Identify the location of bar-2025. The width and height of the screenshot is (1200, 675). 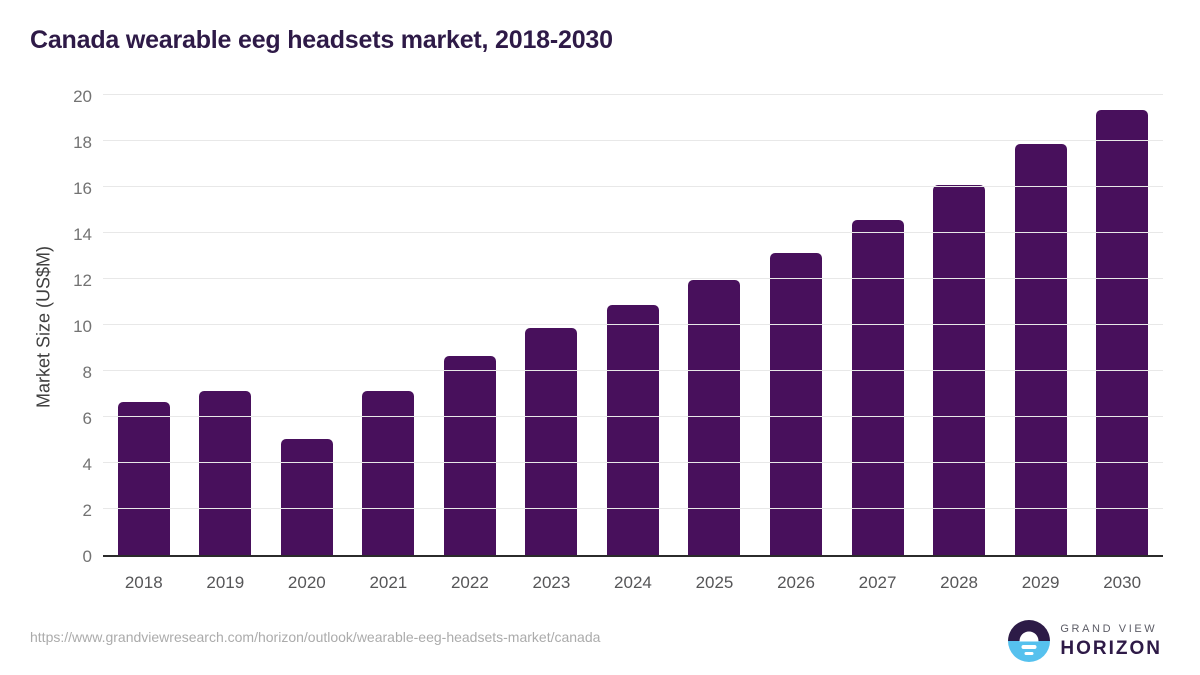
(714, 417).